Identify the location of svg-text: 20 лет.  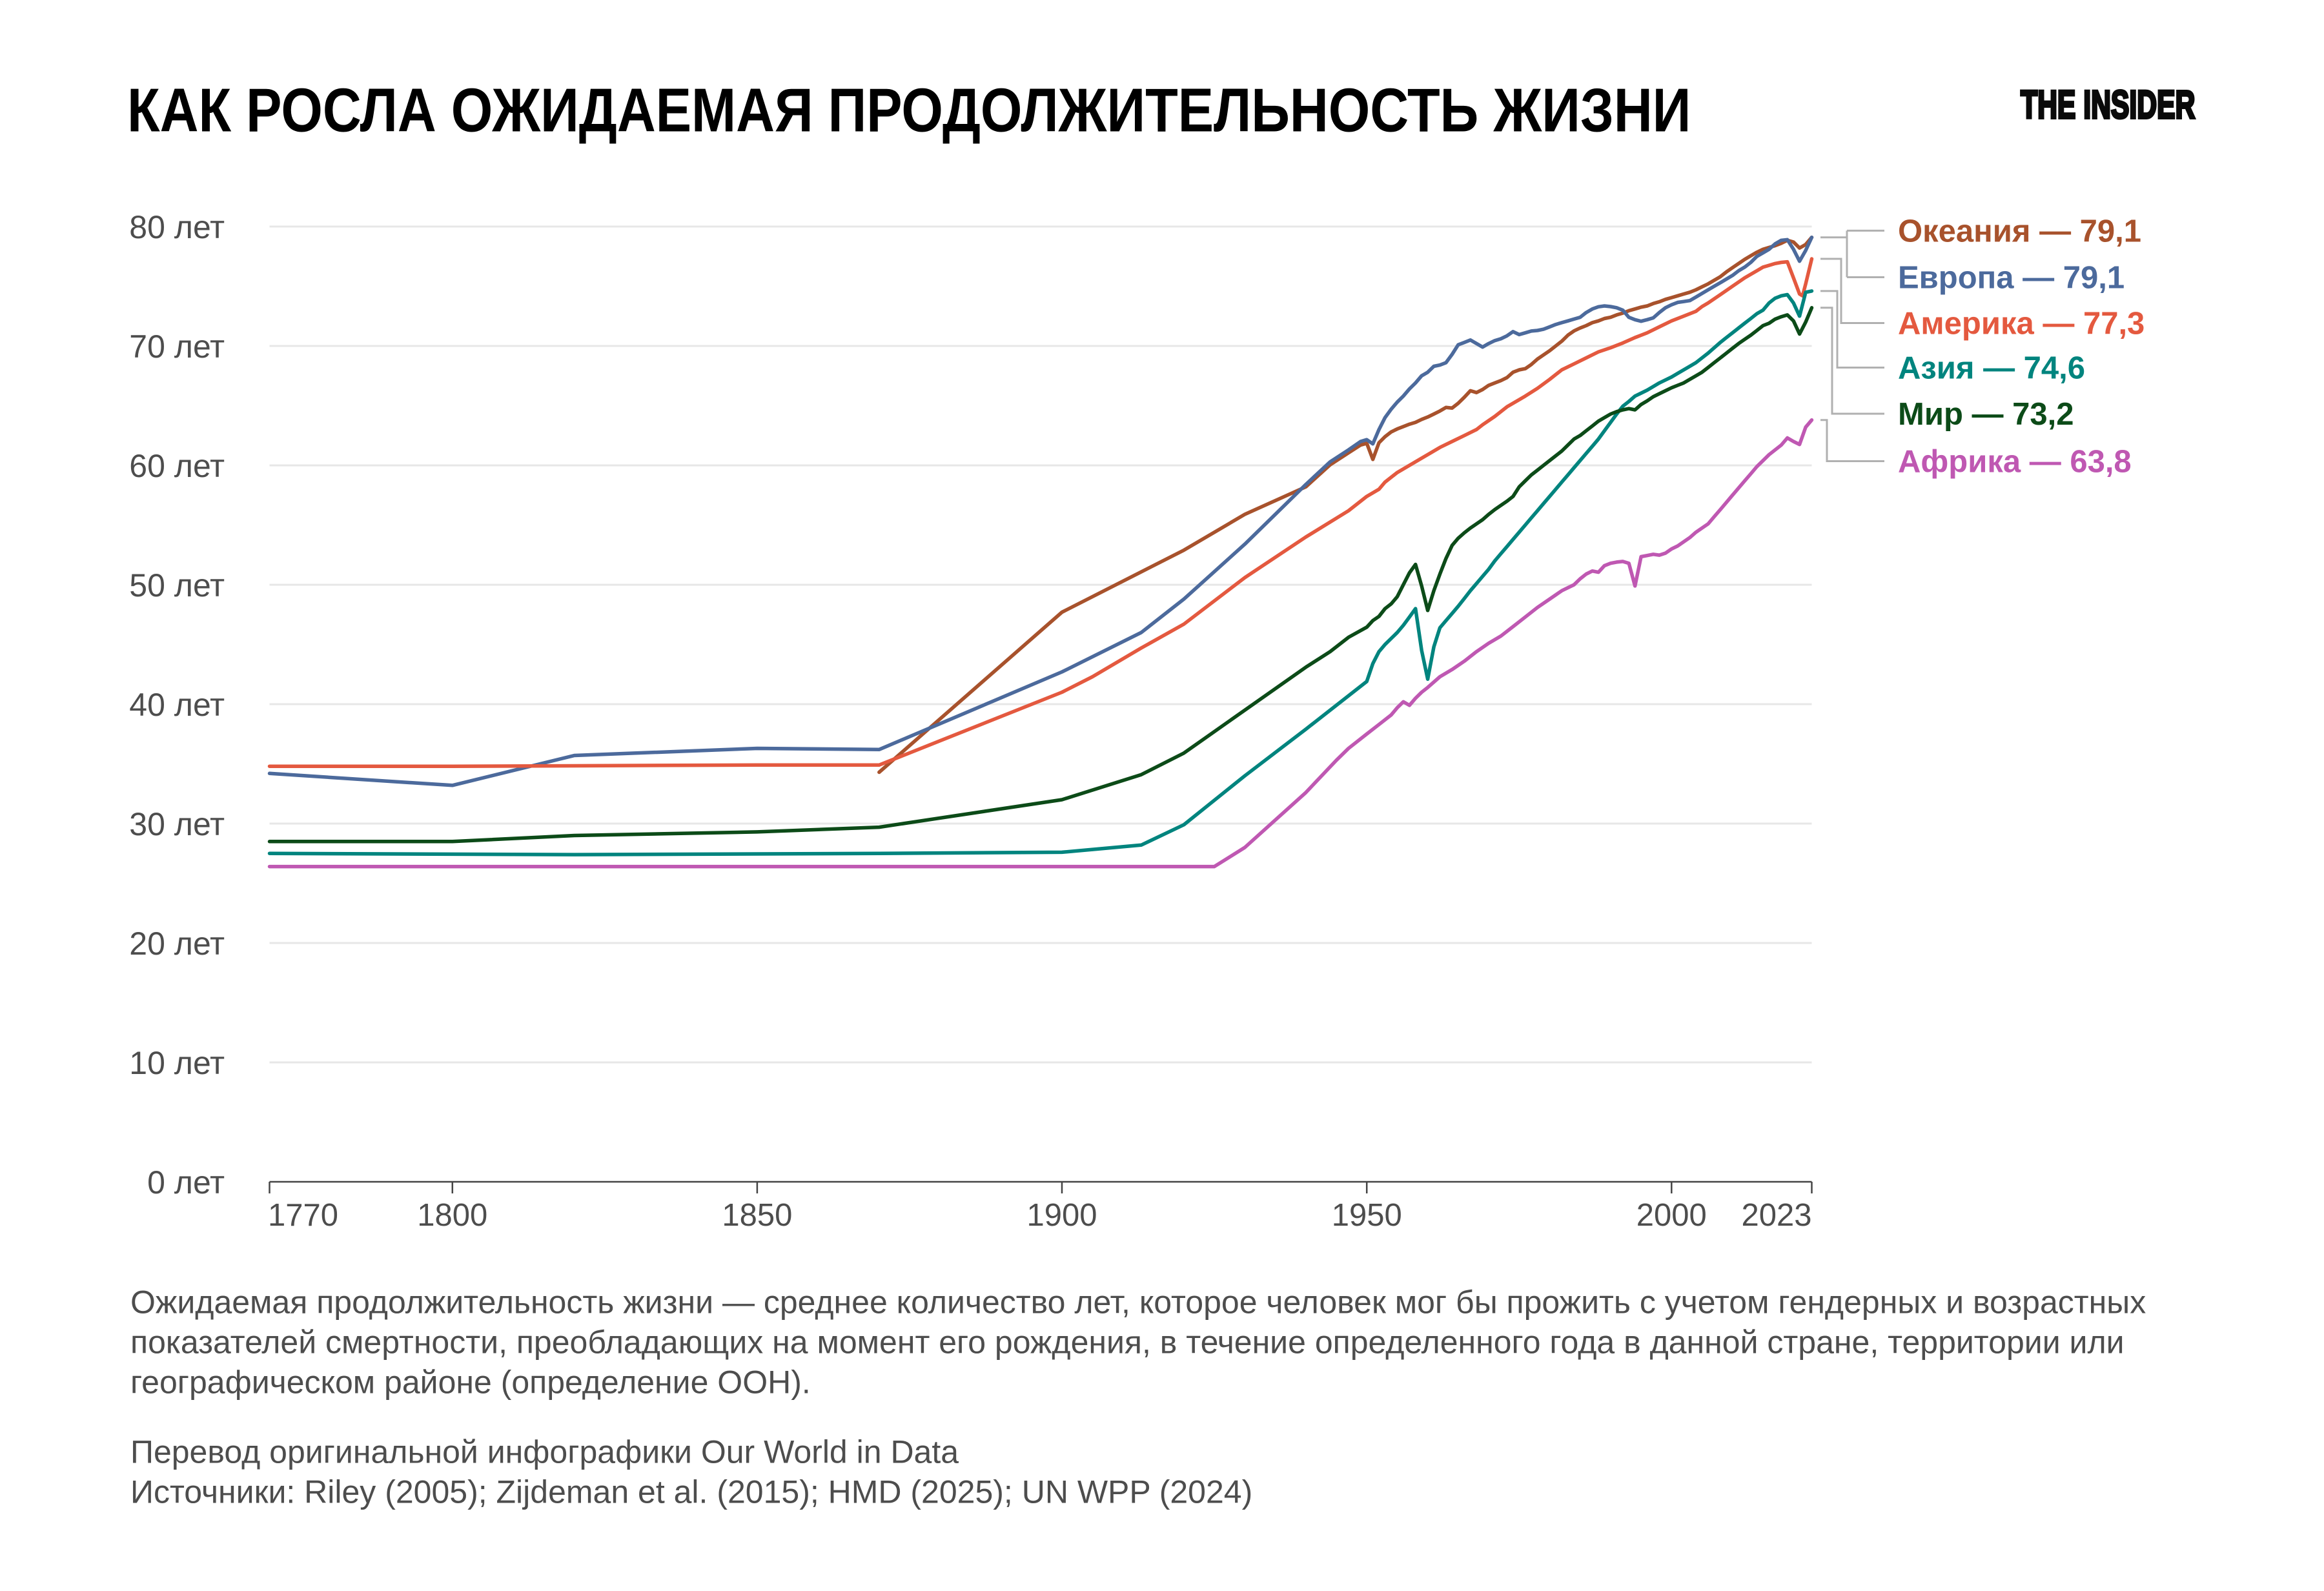
(177, 944).